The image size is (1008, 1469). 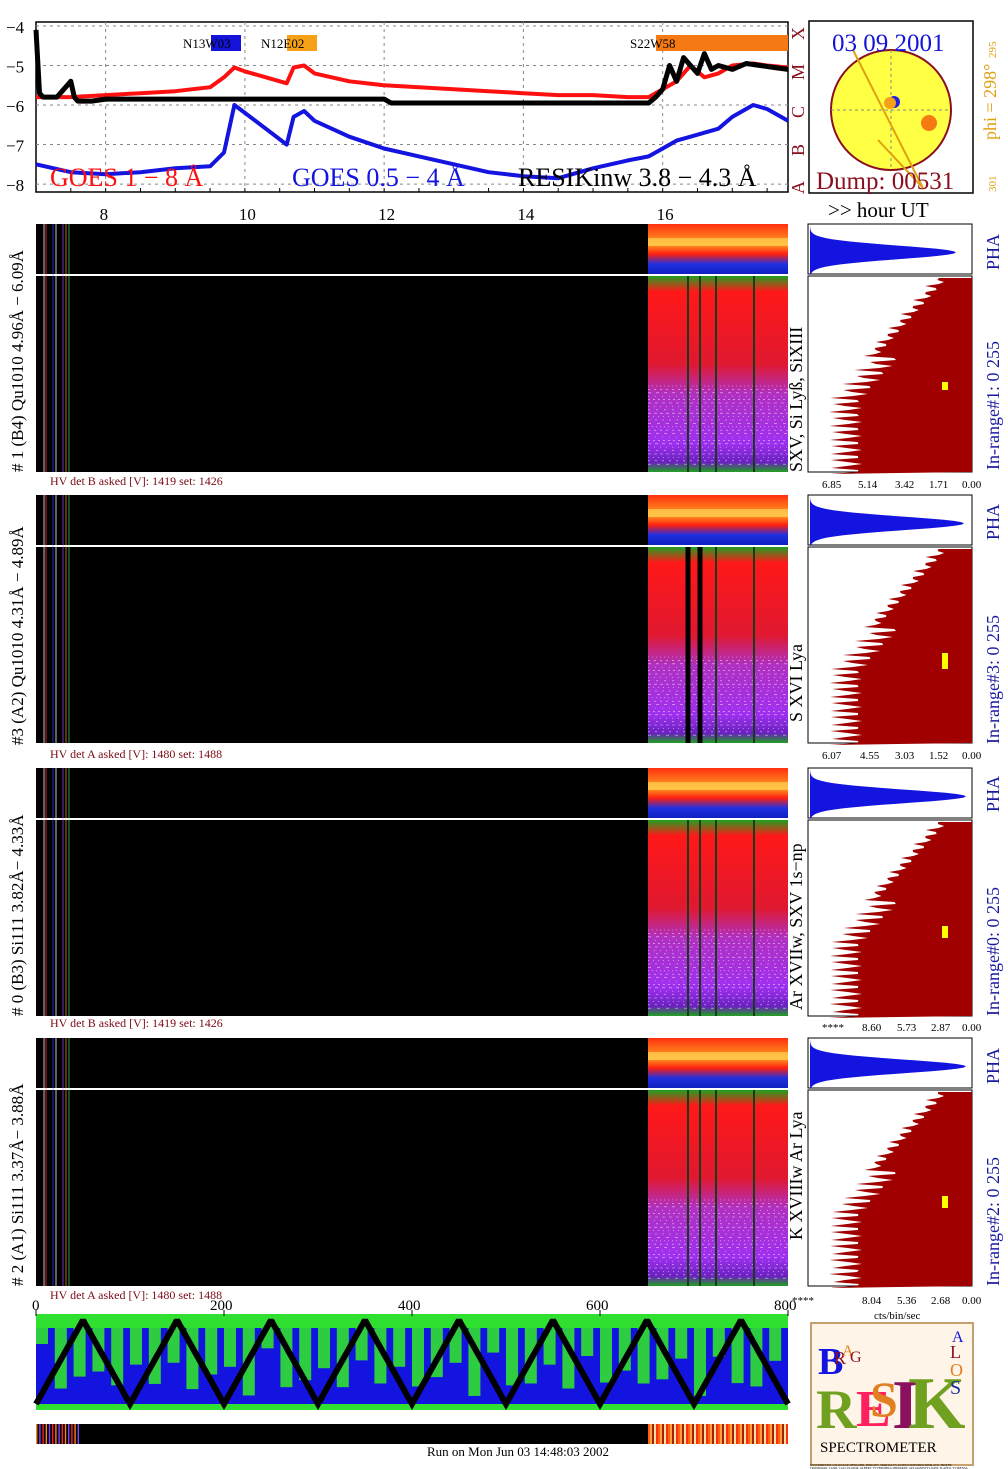 What do you see at coordinates (905, 485) in the screenshot?
I see `detector-1-xtick-2: 3.42` at bounding box center [905, 485].